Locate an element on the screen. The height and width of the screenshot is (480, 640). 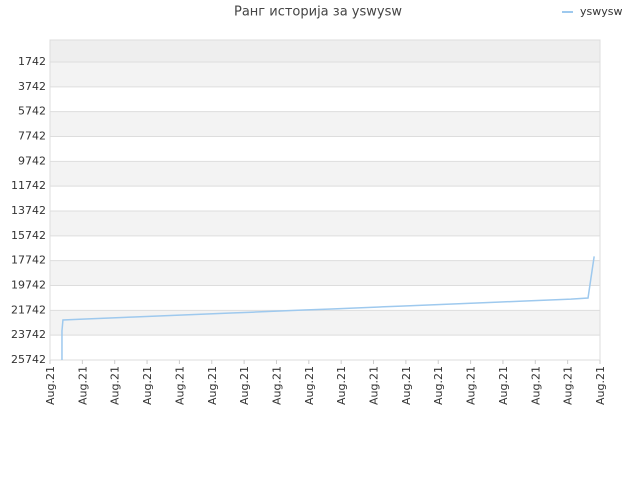
y-tick-label: 9742 is located at coordinates (32, 160).